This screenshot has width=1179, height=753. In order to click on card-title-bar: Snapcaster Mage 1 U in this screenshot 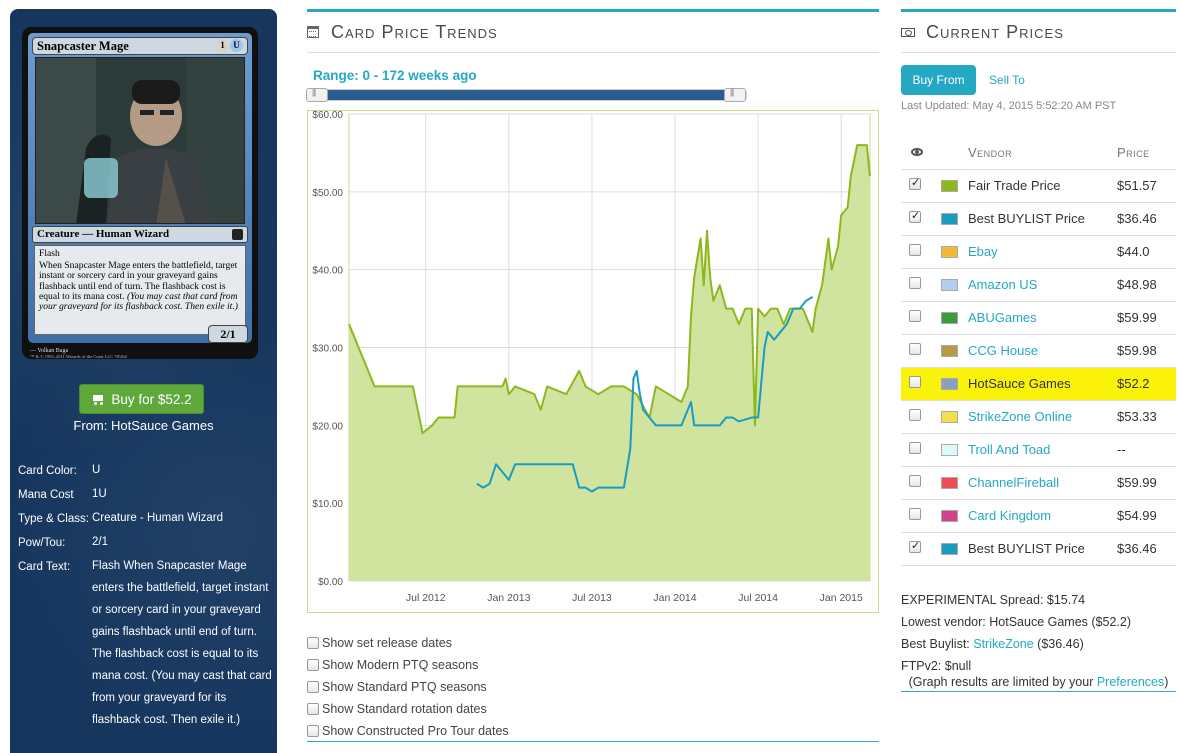, I will do `click(140, 46)`.